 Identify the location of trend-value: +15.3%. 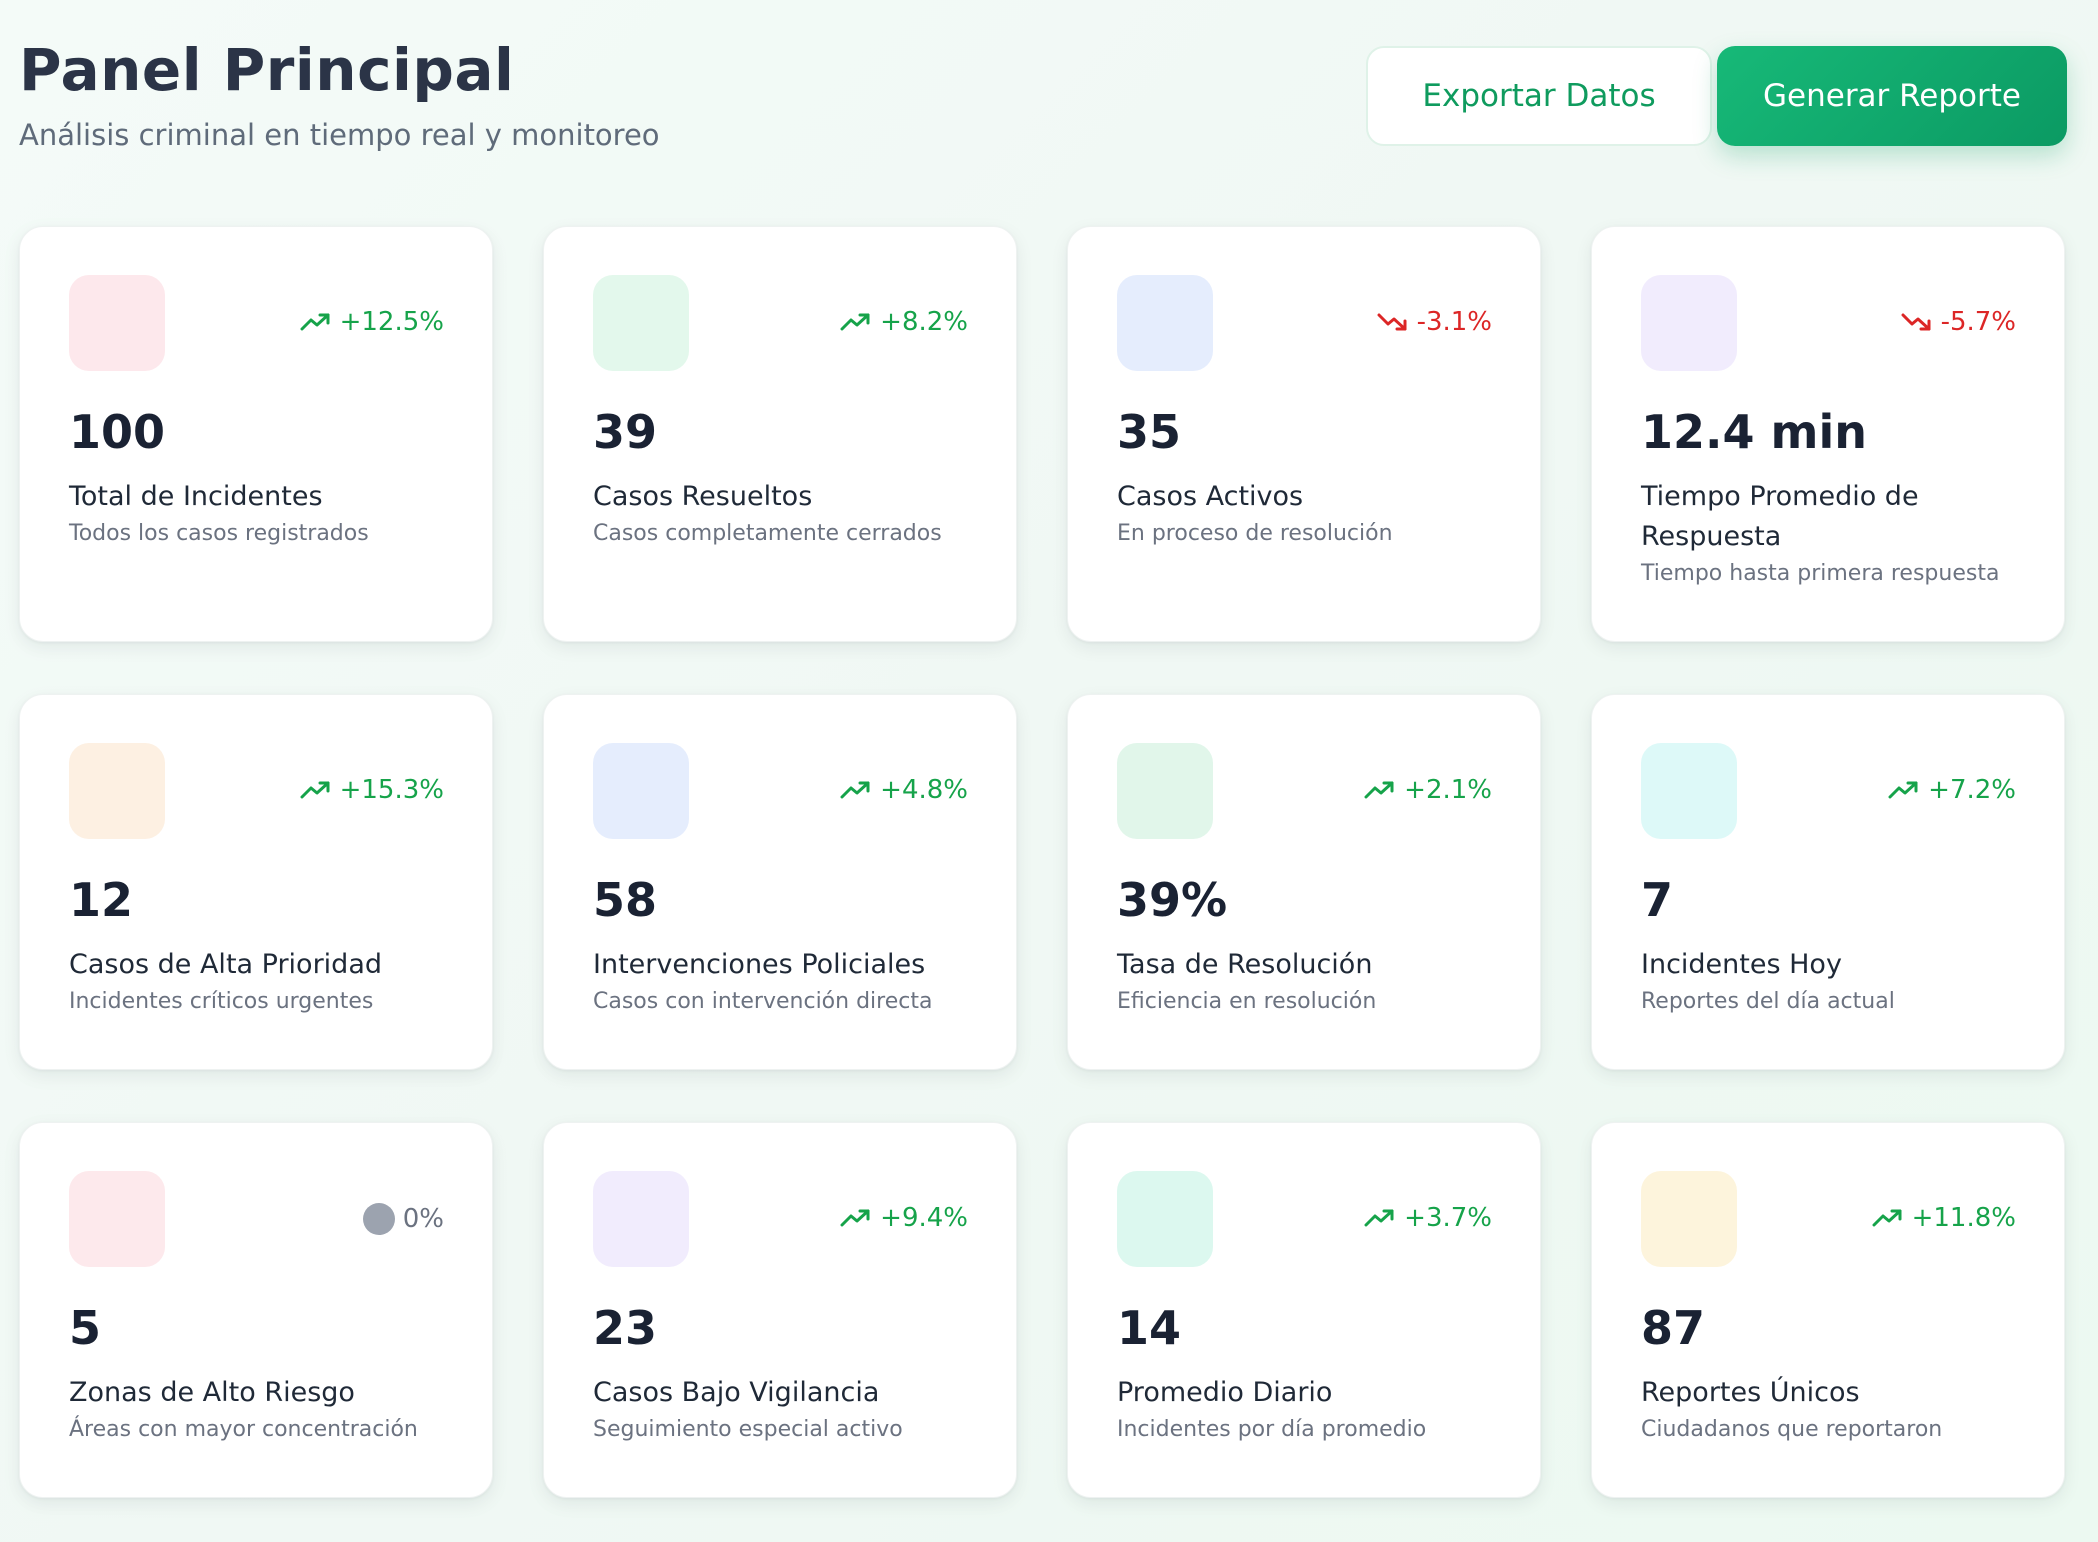
(391, 790).